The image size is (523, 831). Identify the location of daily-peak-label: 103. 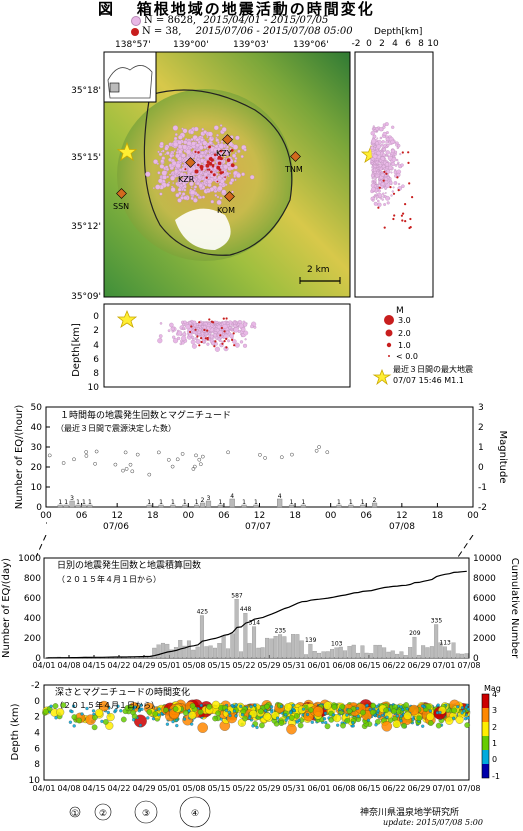
(337, 644).